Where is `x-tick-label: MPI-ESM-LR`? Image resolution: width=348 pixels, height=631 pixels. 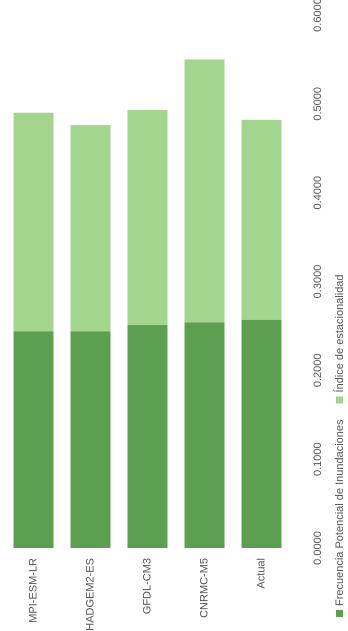
x-tick-label: MPI-ESM-LR is located at coordinates (33, 590).